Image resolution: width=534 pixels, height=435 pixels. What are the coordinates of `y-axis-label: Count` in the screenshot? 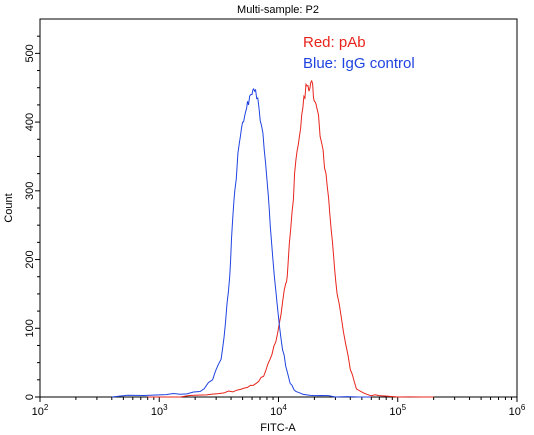 It's located at (9, 207).